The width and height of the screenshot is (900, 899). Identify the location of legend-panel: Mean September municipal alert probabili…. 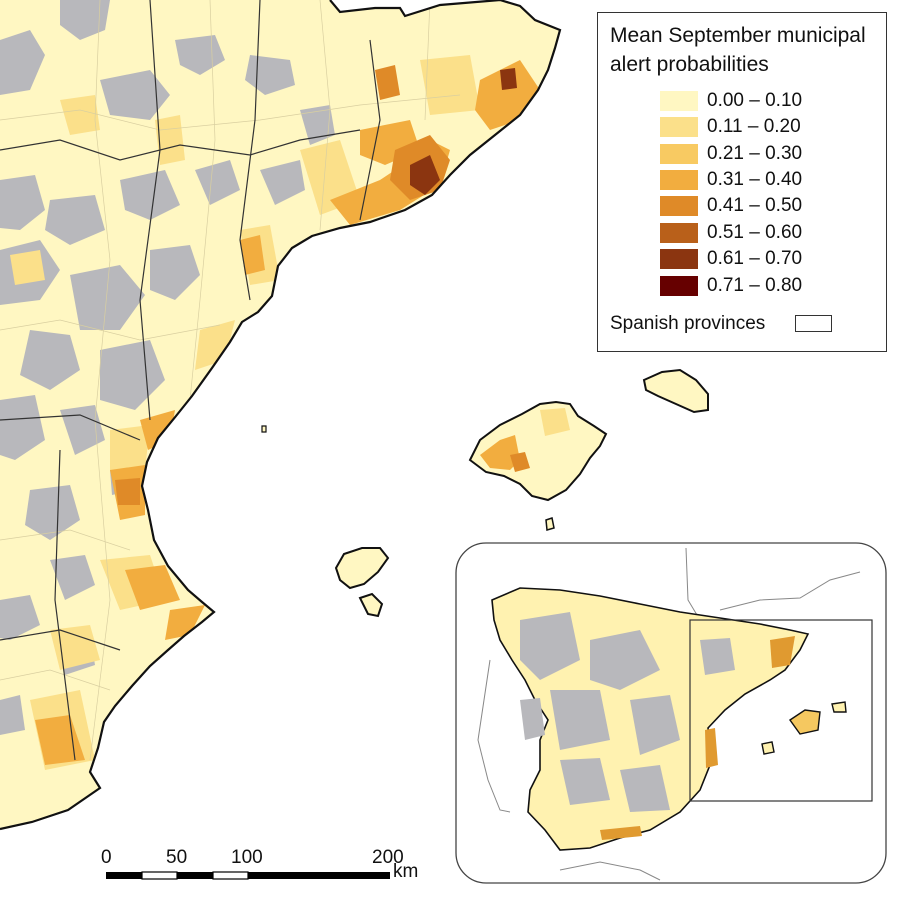
(742, 182).